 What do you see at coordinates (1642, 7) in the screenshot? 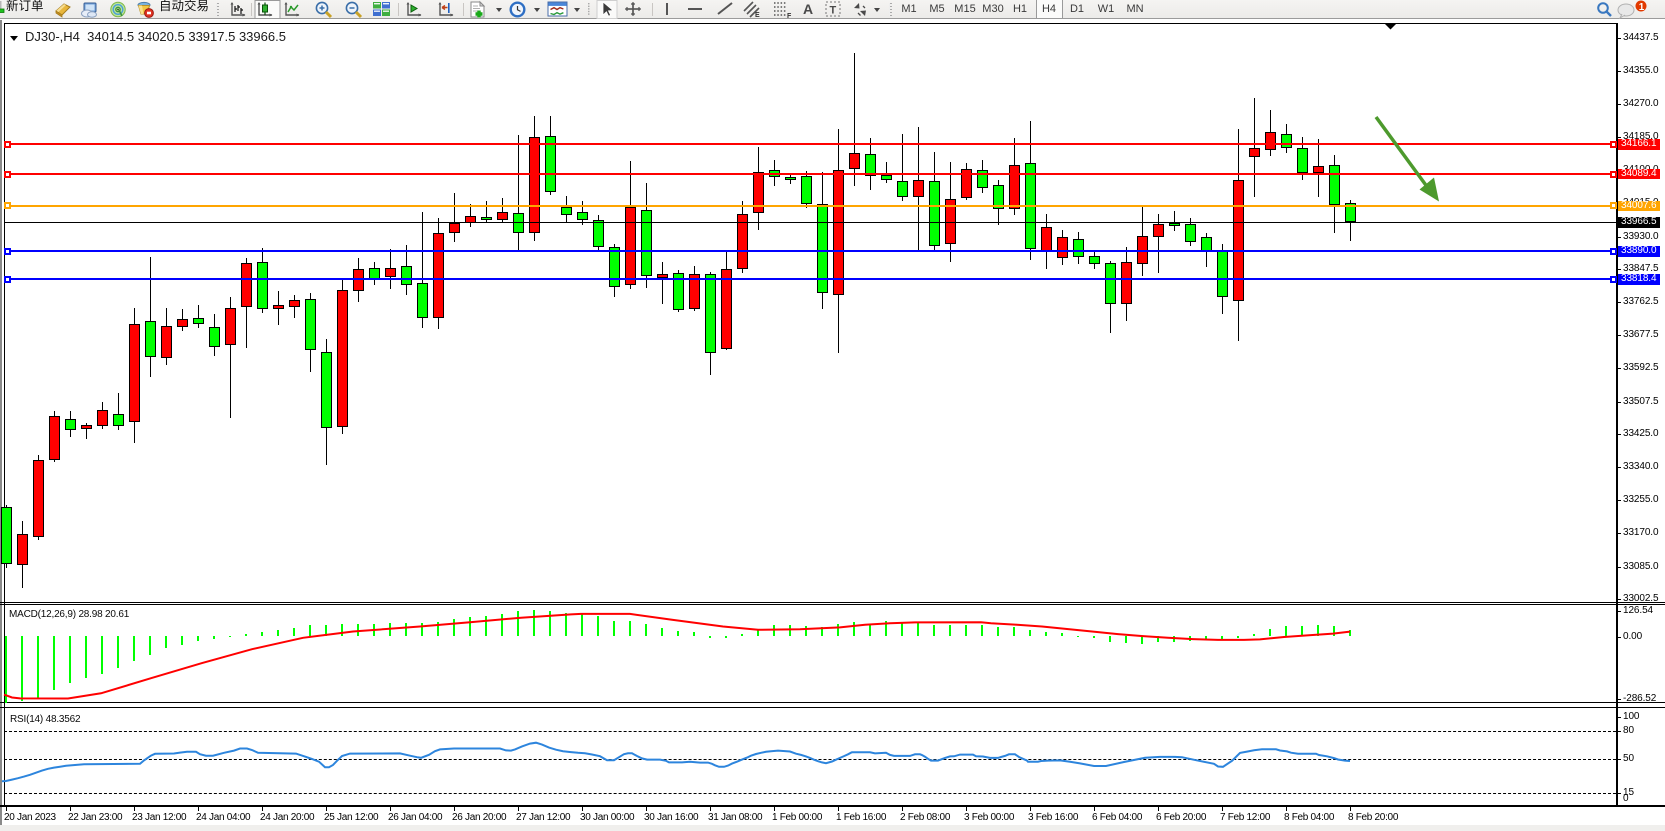
I see `svg-text: 1` at bounding box center [1642, 7].